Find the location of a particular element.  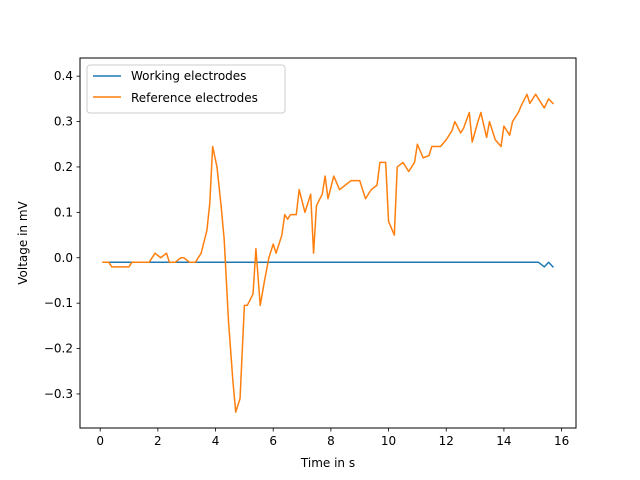

x-tick-label: 4 is located at coordinates (216, 441).